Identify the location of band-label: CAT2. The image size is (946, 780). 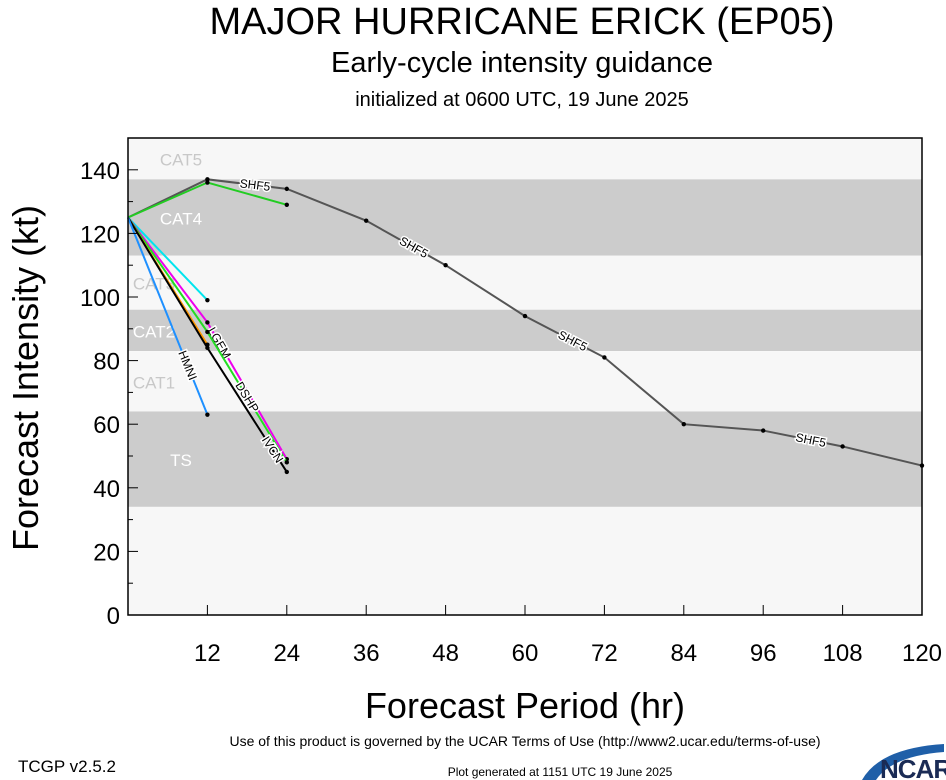
(154, 331).